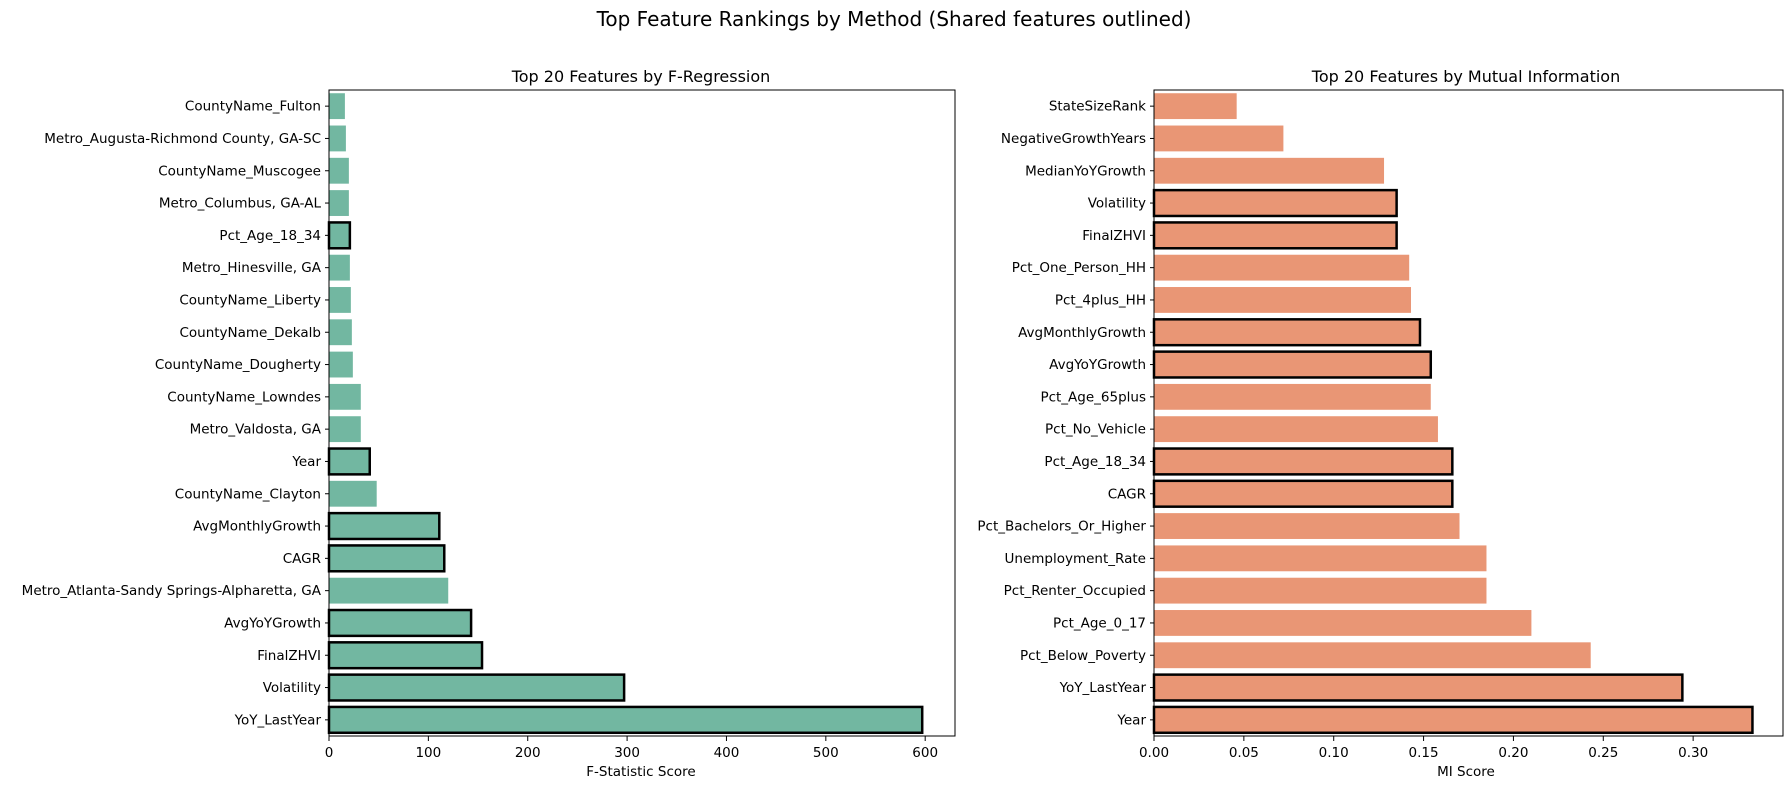  Describe the element at coordinates (278, 720) in the screenshot. I see `f-regression-y-tick-label: YoY_LastYear` at that location.